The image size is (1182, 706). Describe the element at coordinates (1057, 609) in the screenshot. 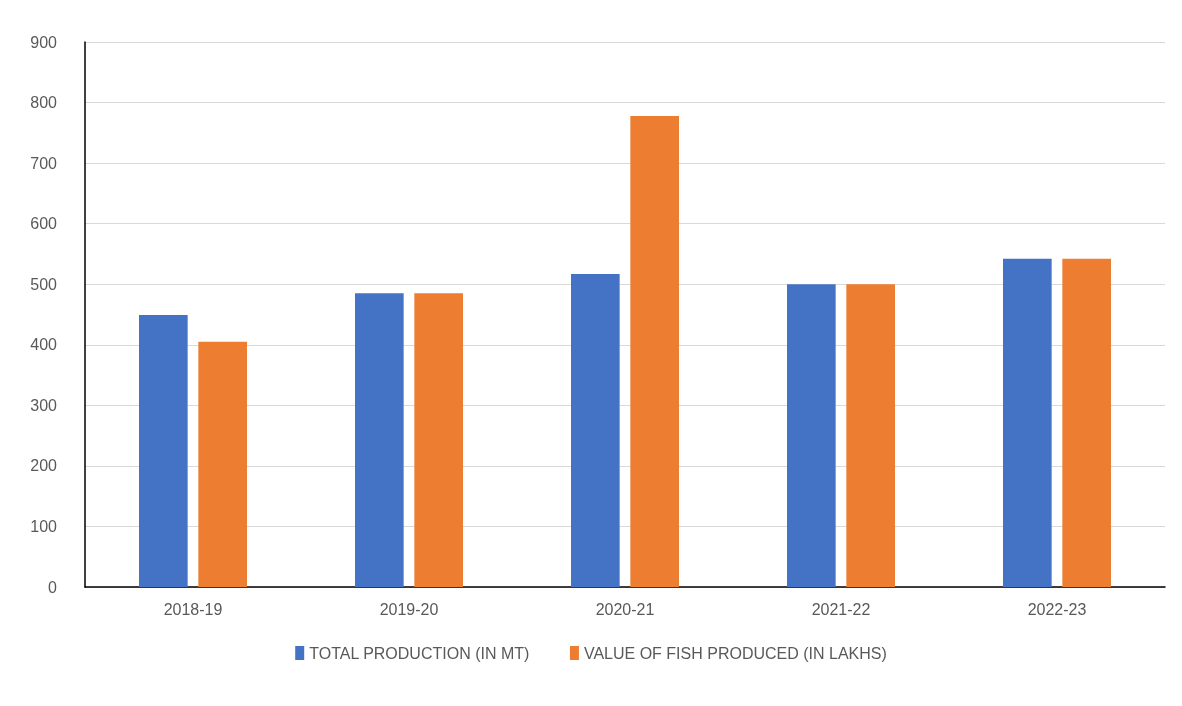

I see `x-tick-label: 2022-23` at that location.